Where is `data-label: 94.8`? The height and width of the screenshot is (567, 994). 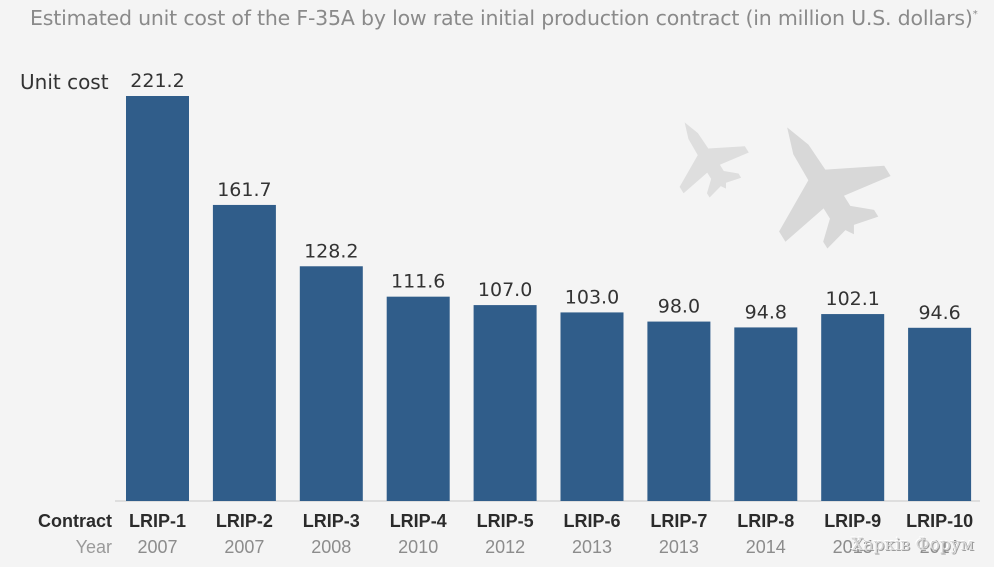 data-label: 94.8 is located at coordinates (766, 312).